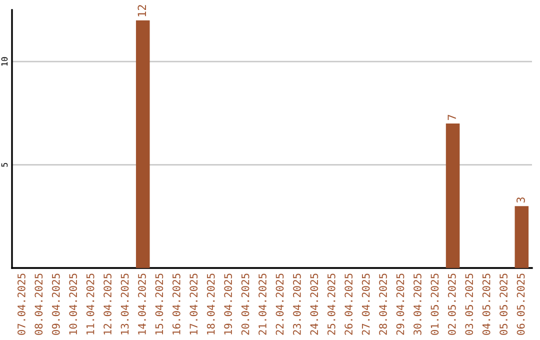 Image resolution: width=540 pixels, height=340 pixels. Describe the element at coordinates (4, 164) in the screenshot. I see `y-tick-label: 5` at that location.